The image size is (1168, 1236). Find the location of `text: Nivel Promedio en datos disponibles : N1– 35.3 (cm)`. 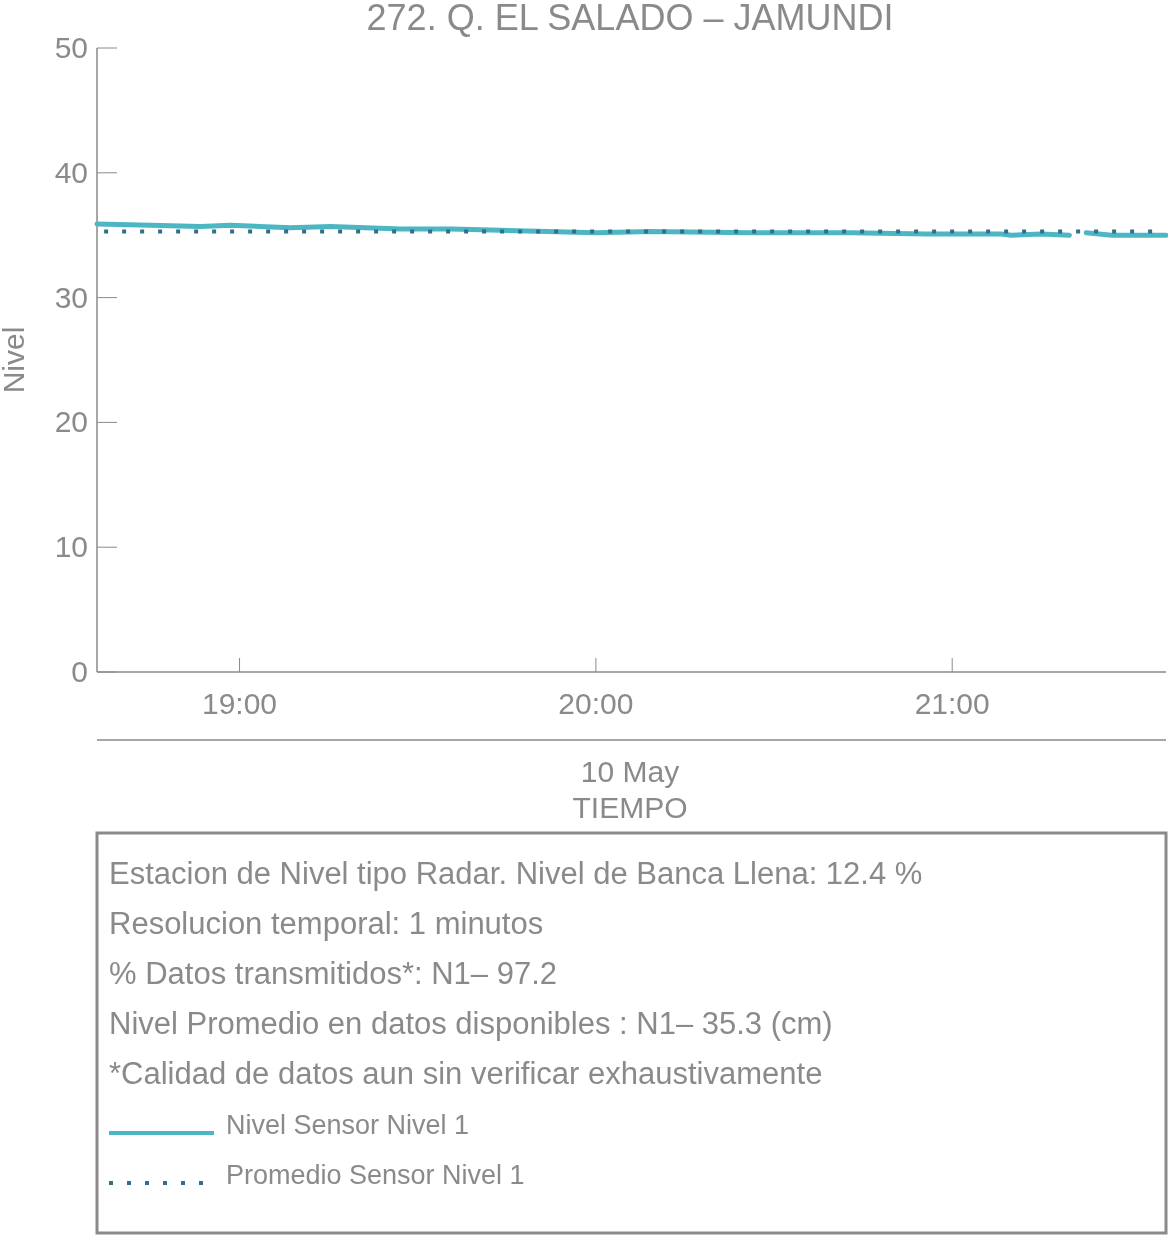

text: Nivel Promedio en datos disponibles : N1– 35.3 (cm) is located at coordinates (471, 1023).